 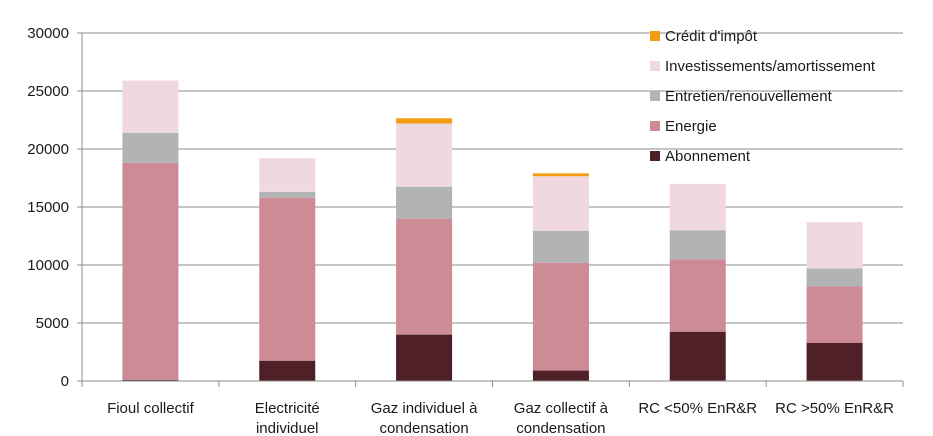 What do you see at coordinates (65, 381) in the screenshot?
I see `y-tick-label: 0` at bounding box center [65, 381].